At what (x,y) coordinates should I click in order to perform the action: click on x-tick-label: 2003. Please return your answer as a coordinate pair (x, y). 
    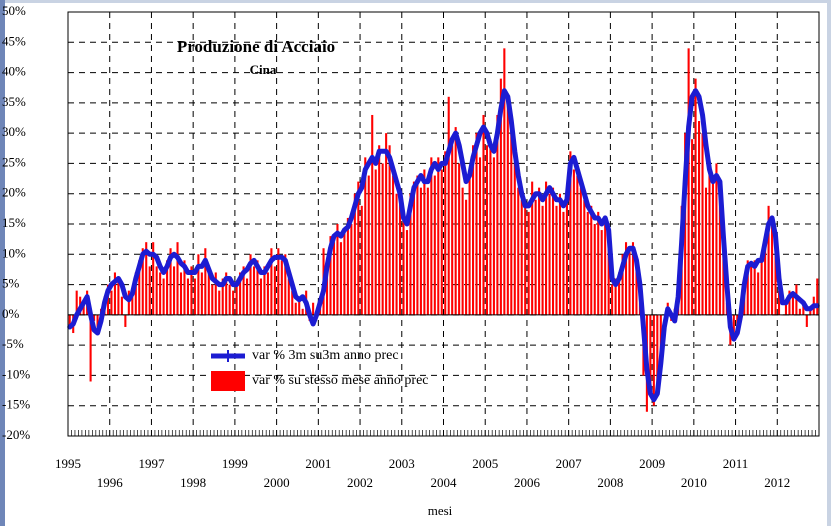
    Looking at the image, I should click on (402, 463).